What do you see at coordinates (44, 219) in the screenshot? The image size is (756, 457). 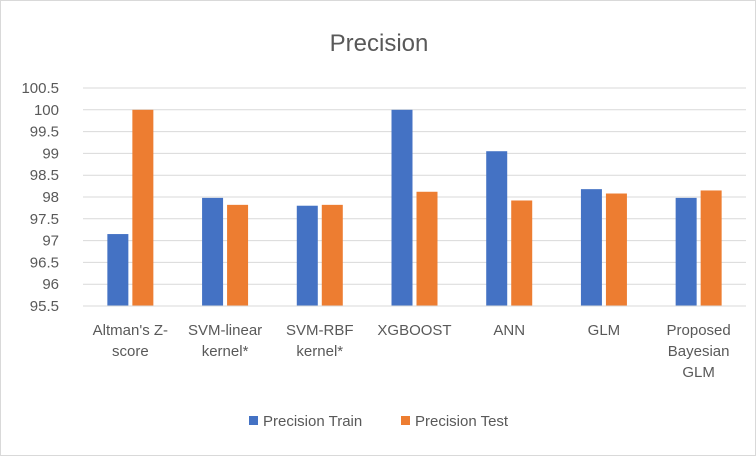 I see `y-tick-label: 97.5` at bounding box center [44, 219].